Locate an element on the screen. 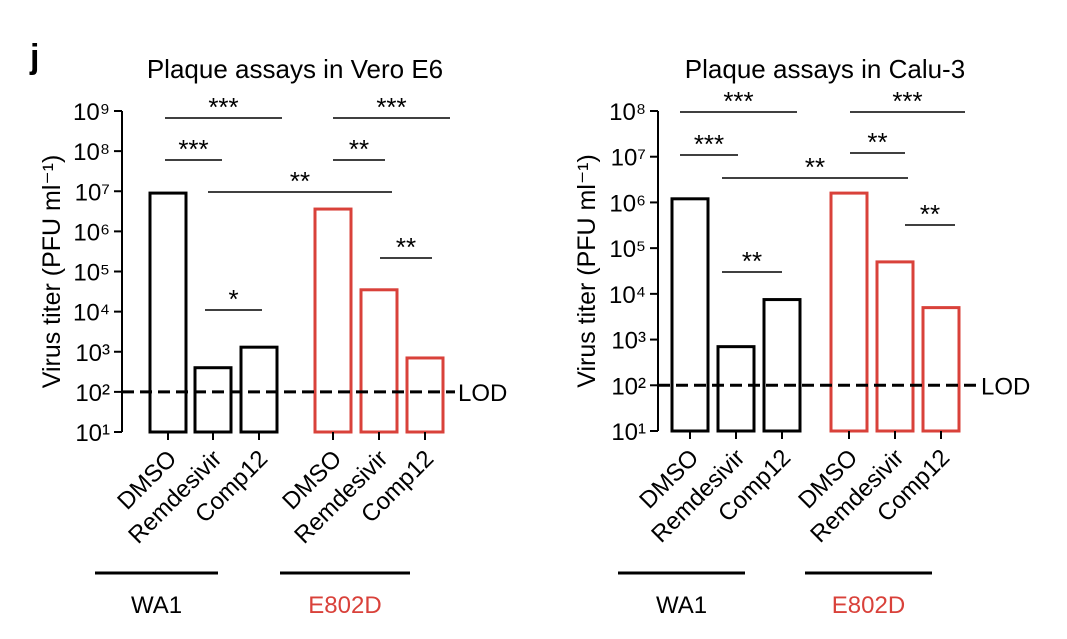 This screenshot has height=639, width=1067. chart-title: Plaque assays in Calu-3 is located at coordinates (825, 69).